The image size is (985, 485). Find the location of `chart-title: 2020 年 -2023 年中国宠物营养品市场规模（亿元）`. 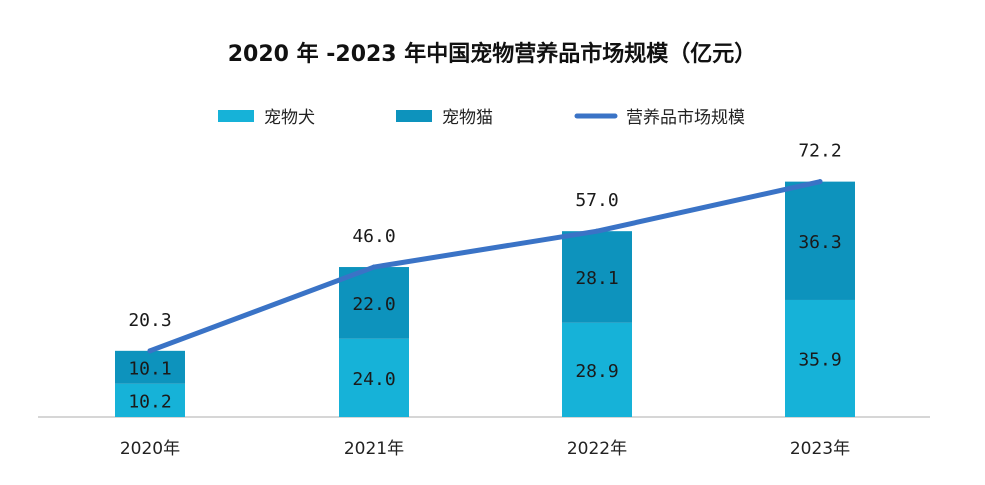

chart-title: 2020 年 -2023 年中国宠物营养品市场规模（亿元） is located at coordinates (492, 54).